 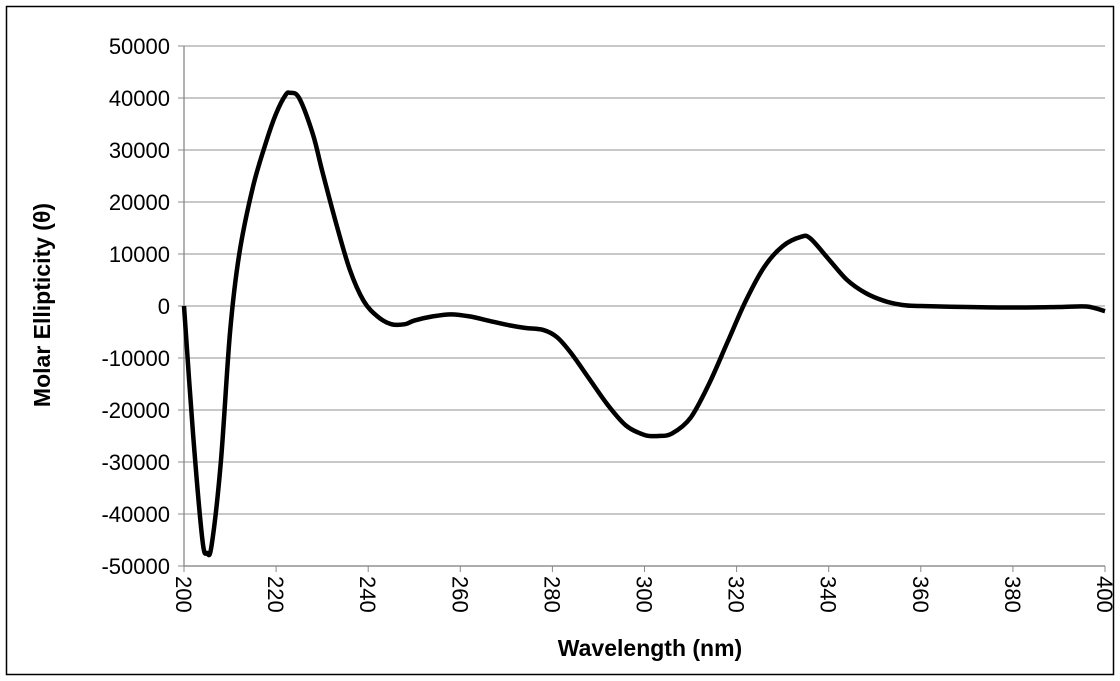 What do you see at coordinates (139, 202) in the screenshot?
I see `y-tick-label: 20000` at bounding box center [139, 202].